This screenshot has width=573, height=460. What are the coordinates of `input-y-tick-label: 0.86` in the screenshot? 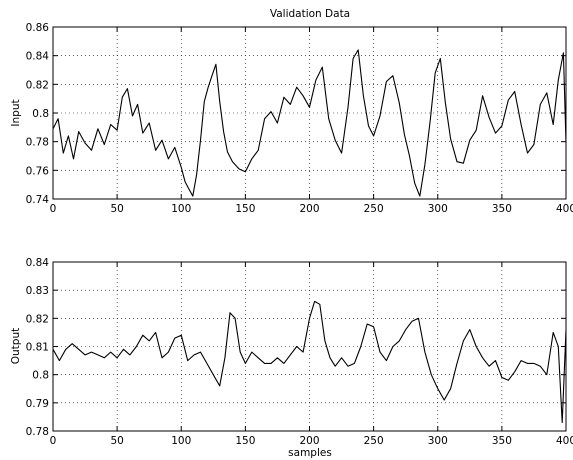 It's located at (38, 28).